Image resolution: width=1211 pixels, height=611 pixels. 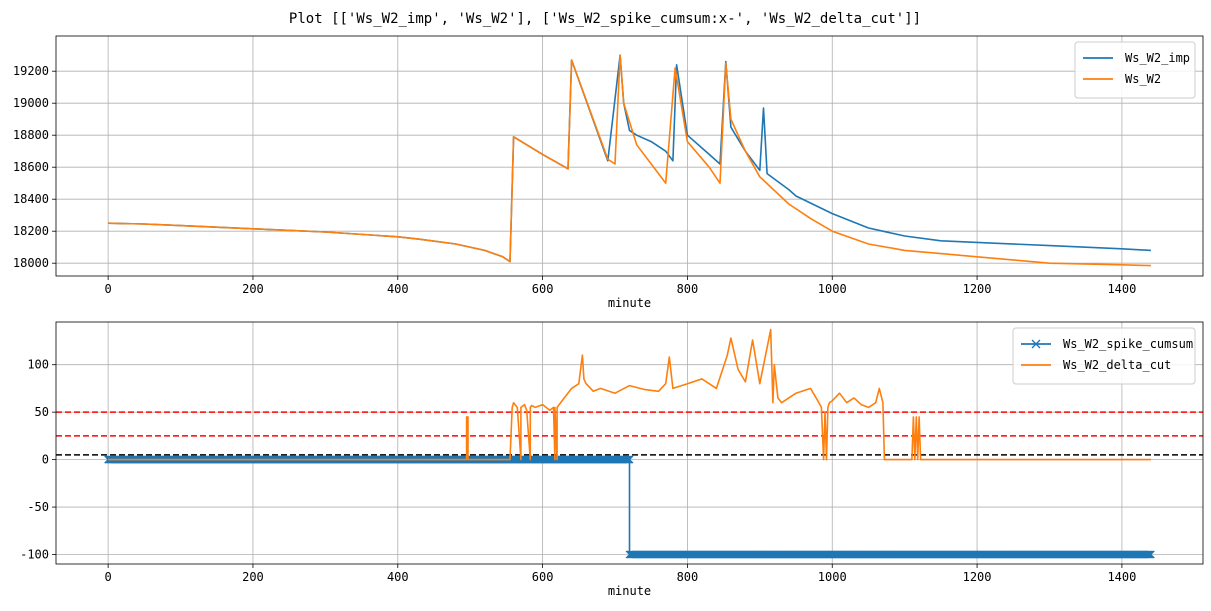 I want to click on bottom-xtick-label: 1400, so click(x=1121, y=577).